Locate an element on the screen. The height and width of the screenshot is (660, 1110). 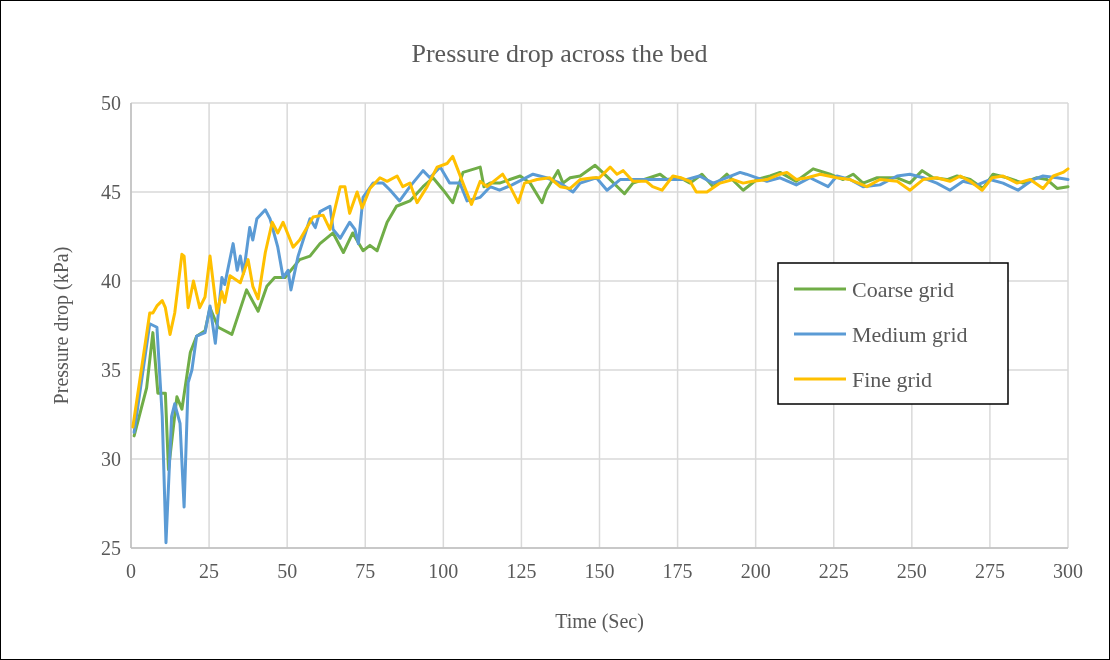
chart-title: Pressure drop across the bed is located at coordinates (559, 53).